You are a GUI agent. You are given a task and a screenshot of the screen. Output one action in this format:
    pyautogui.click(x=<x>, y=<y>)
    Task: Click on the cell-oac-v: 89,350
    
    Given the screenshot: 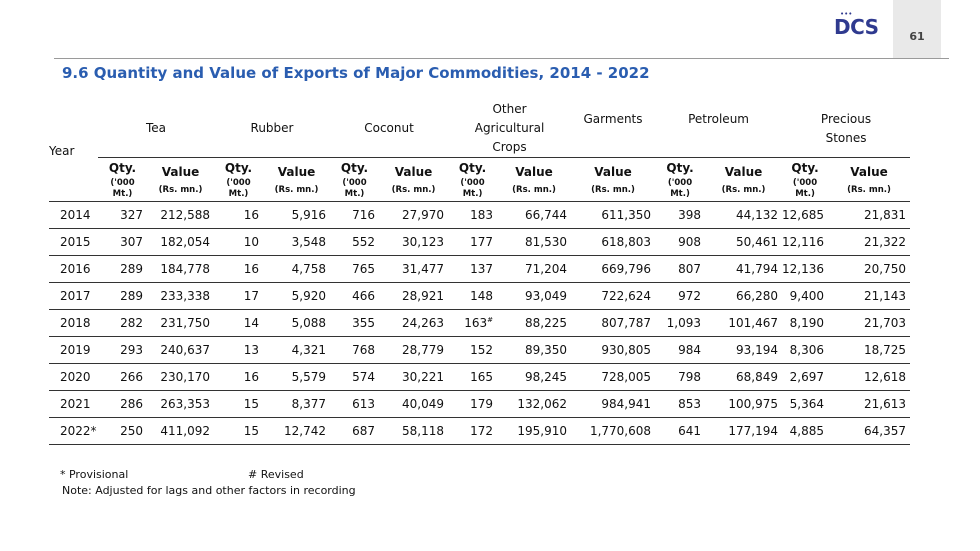 What is the action you would take?
    pyautogui.click(x=534, y=350)
    